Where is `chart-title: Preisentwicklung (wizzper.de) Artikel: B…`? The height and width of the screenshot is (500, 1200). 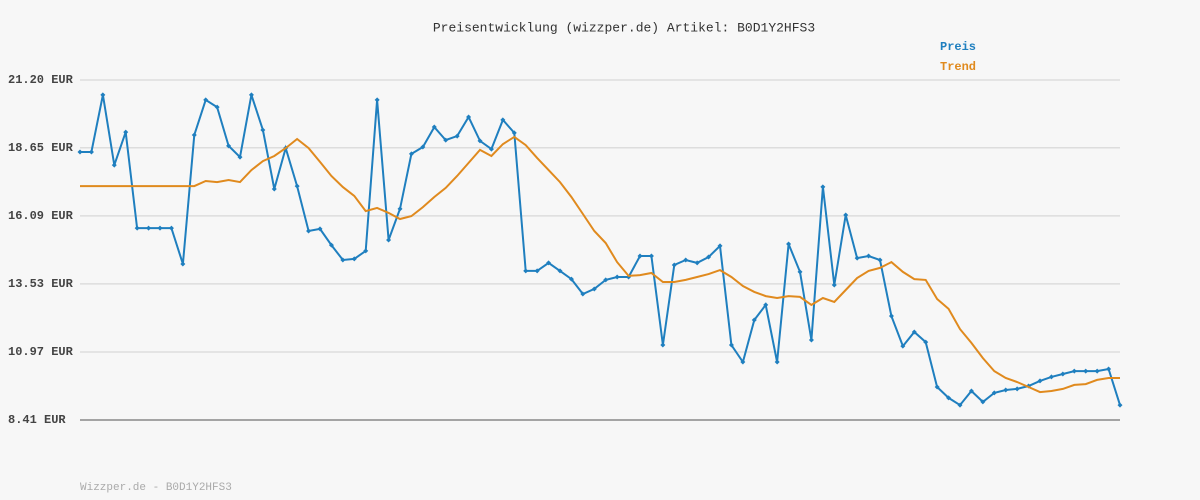
chart-title: Preisentwicklung (wizzper.de) Artikel: B… is located at coordinates (624, 27).